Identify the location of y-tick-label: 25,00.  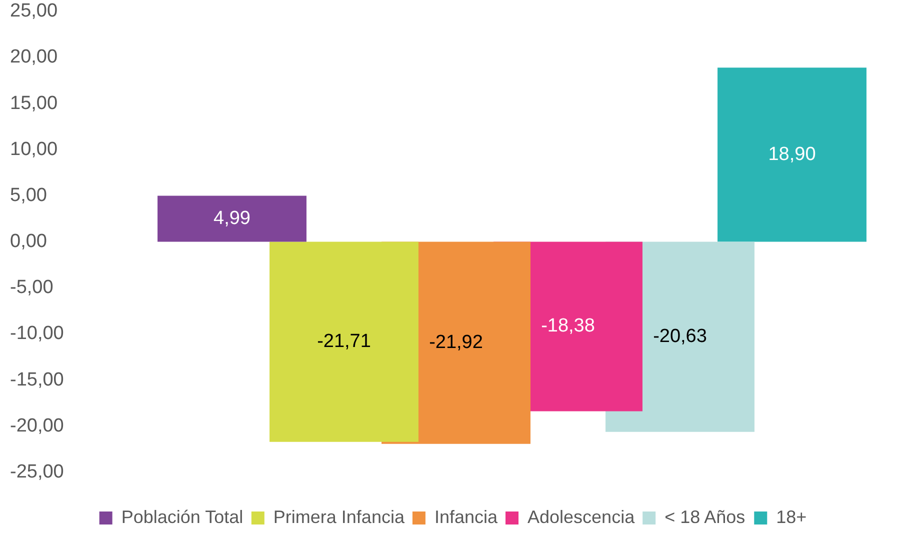
(34, 11).